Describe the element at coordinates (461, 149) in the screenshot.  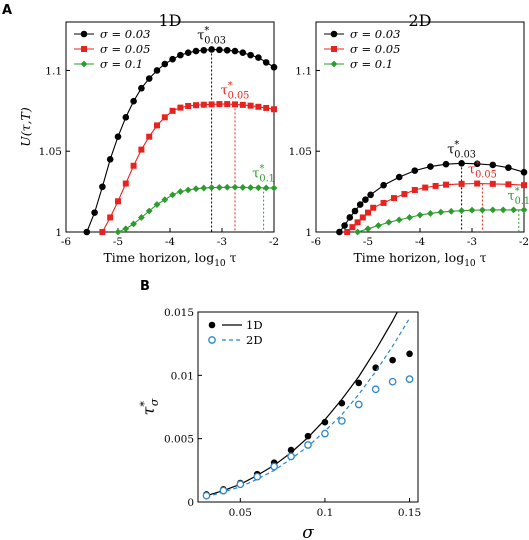
I see `tau-marker-label: τ* 0.03` at that location.